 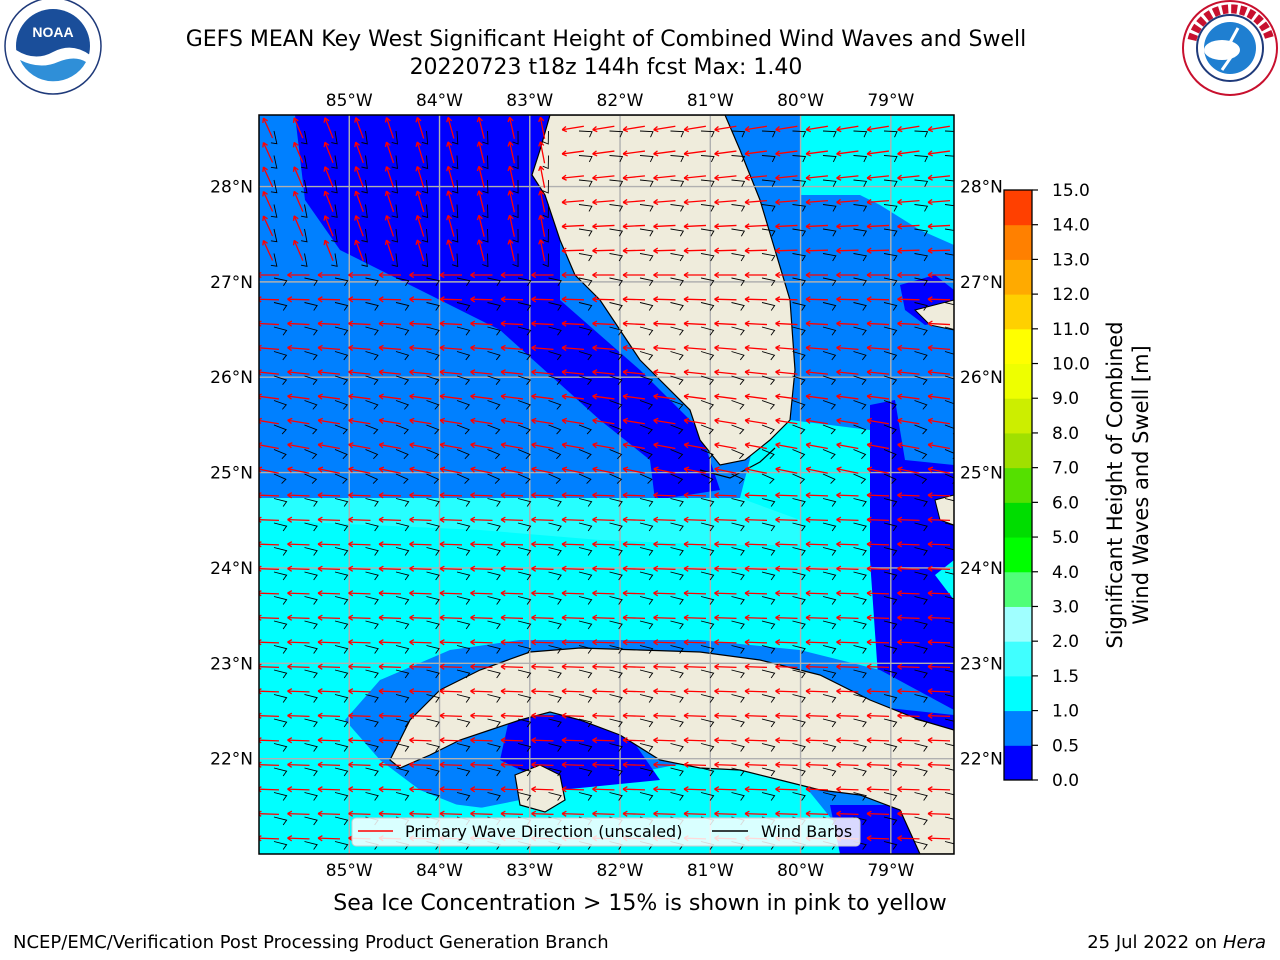 I want to click on colorbar-tick: 7.0, so click(x=1065, y=469).